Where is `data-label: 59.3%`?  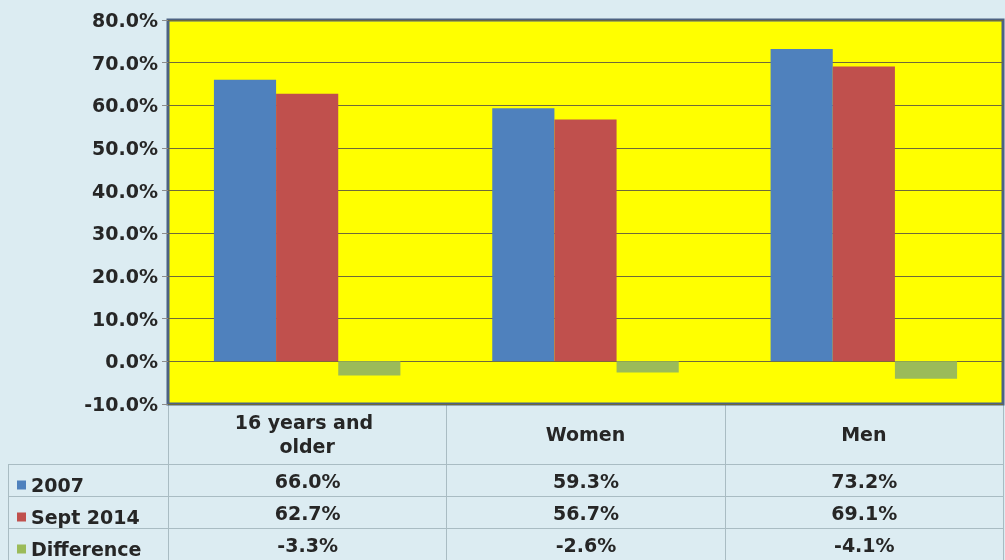
data-label: 59.3% is located at coordinates (586, 480).